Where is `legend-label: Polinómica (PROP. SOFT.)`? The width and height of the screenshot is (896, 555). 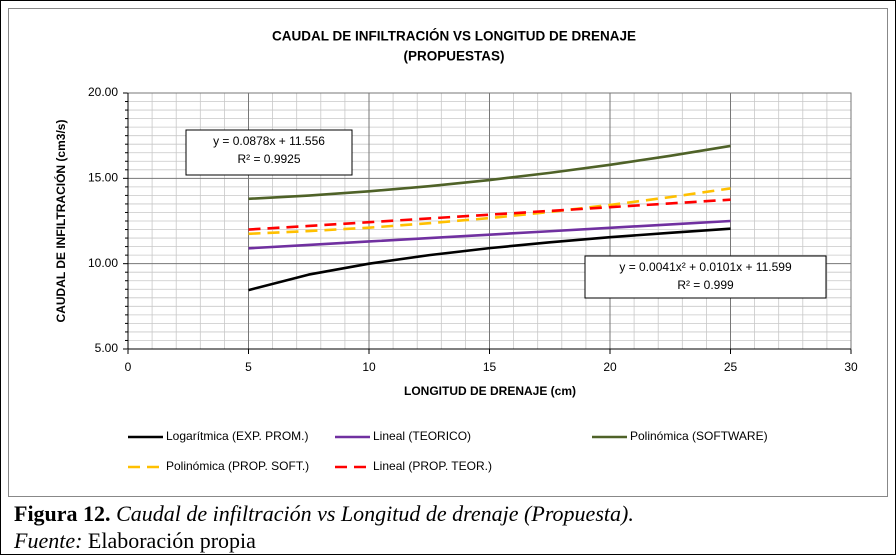
legend-label: Polinómica (PROP. SOFT.) is located at coordinates (237, 466).